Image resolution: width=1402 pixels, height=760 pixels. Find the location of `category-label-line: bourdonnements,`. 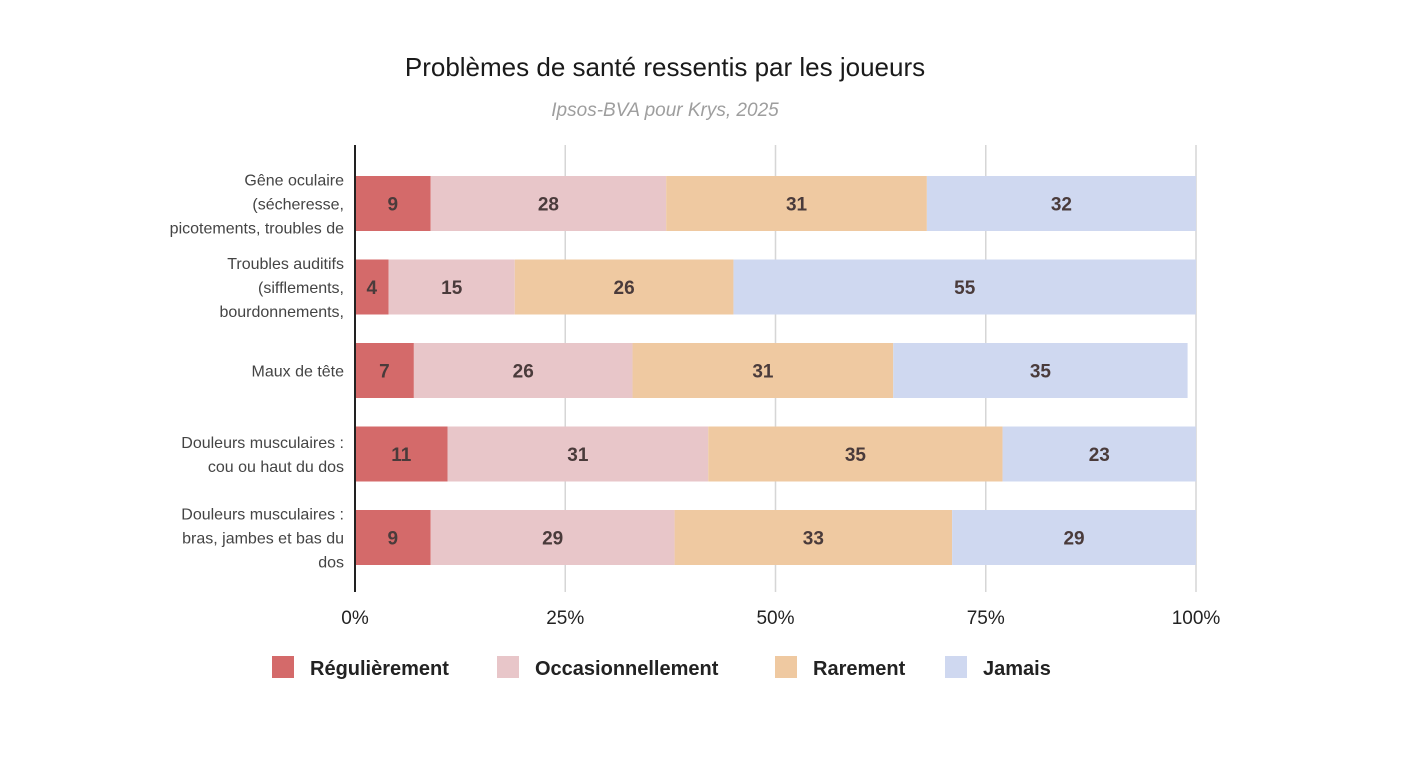

category-label-line: bourdonnements, is located at coordinates (281, 312).